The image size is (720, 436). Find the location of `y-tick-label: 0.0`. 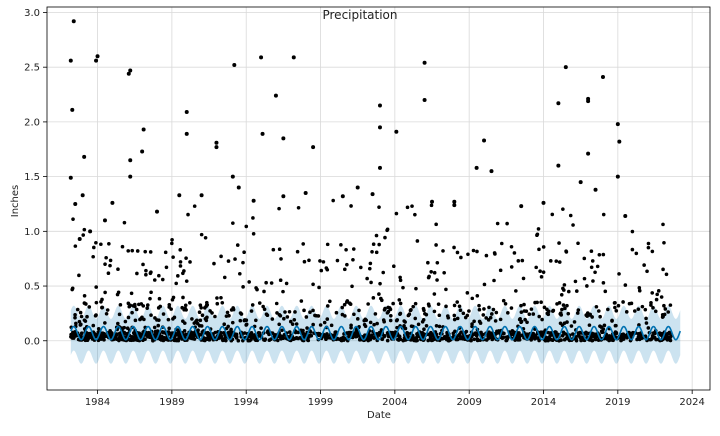

y-tick-label: 0.0 is located at coordinates (32, 341).